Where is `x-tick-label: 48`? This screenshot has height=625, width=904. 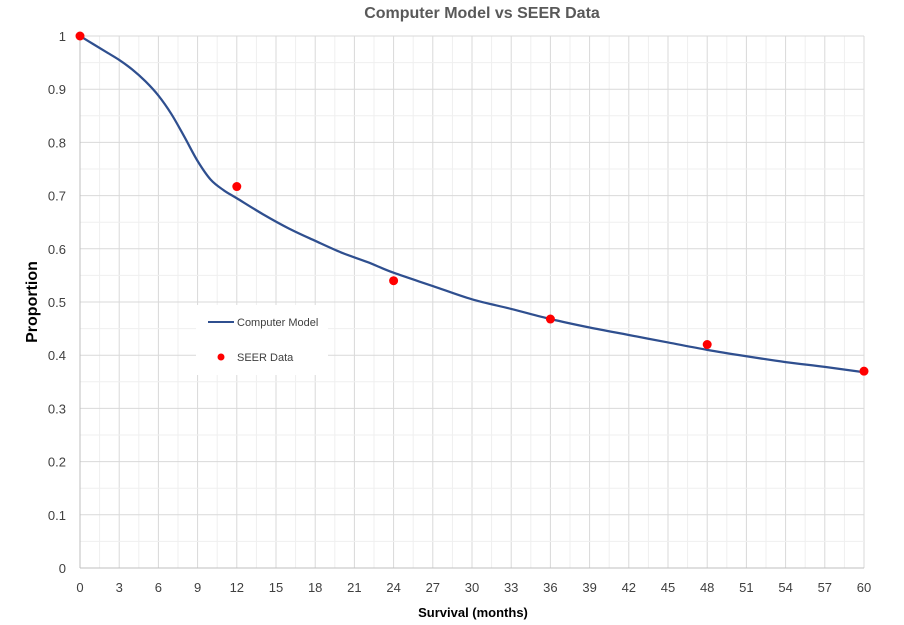 x-tick-label: 48 is located at coordinates (707, 587).